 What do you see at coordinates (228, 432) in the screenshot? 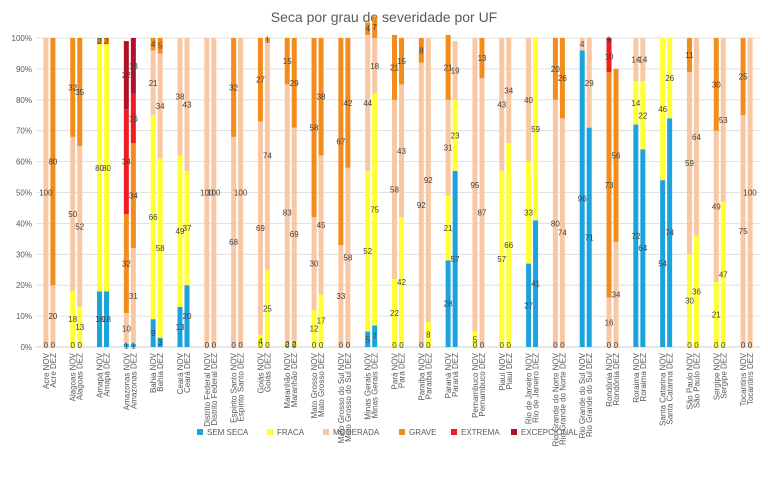
I see `legend-label: SEM SECA` at bounding box center [228, 432].